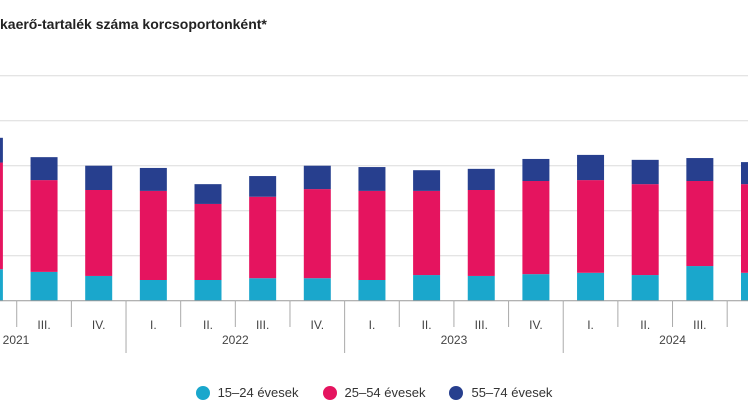 This screenshot has height=408, width=748. What do you see at coordinates (454, 340) in the screenshot?
I see `year-label: 2023` at bounding box center [454, 340].